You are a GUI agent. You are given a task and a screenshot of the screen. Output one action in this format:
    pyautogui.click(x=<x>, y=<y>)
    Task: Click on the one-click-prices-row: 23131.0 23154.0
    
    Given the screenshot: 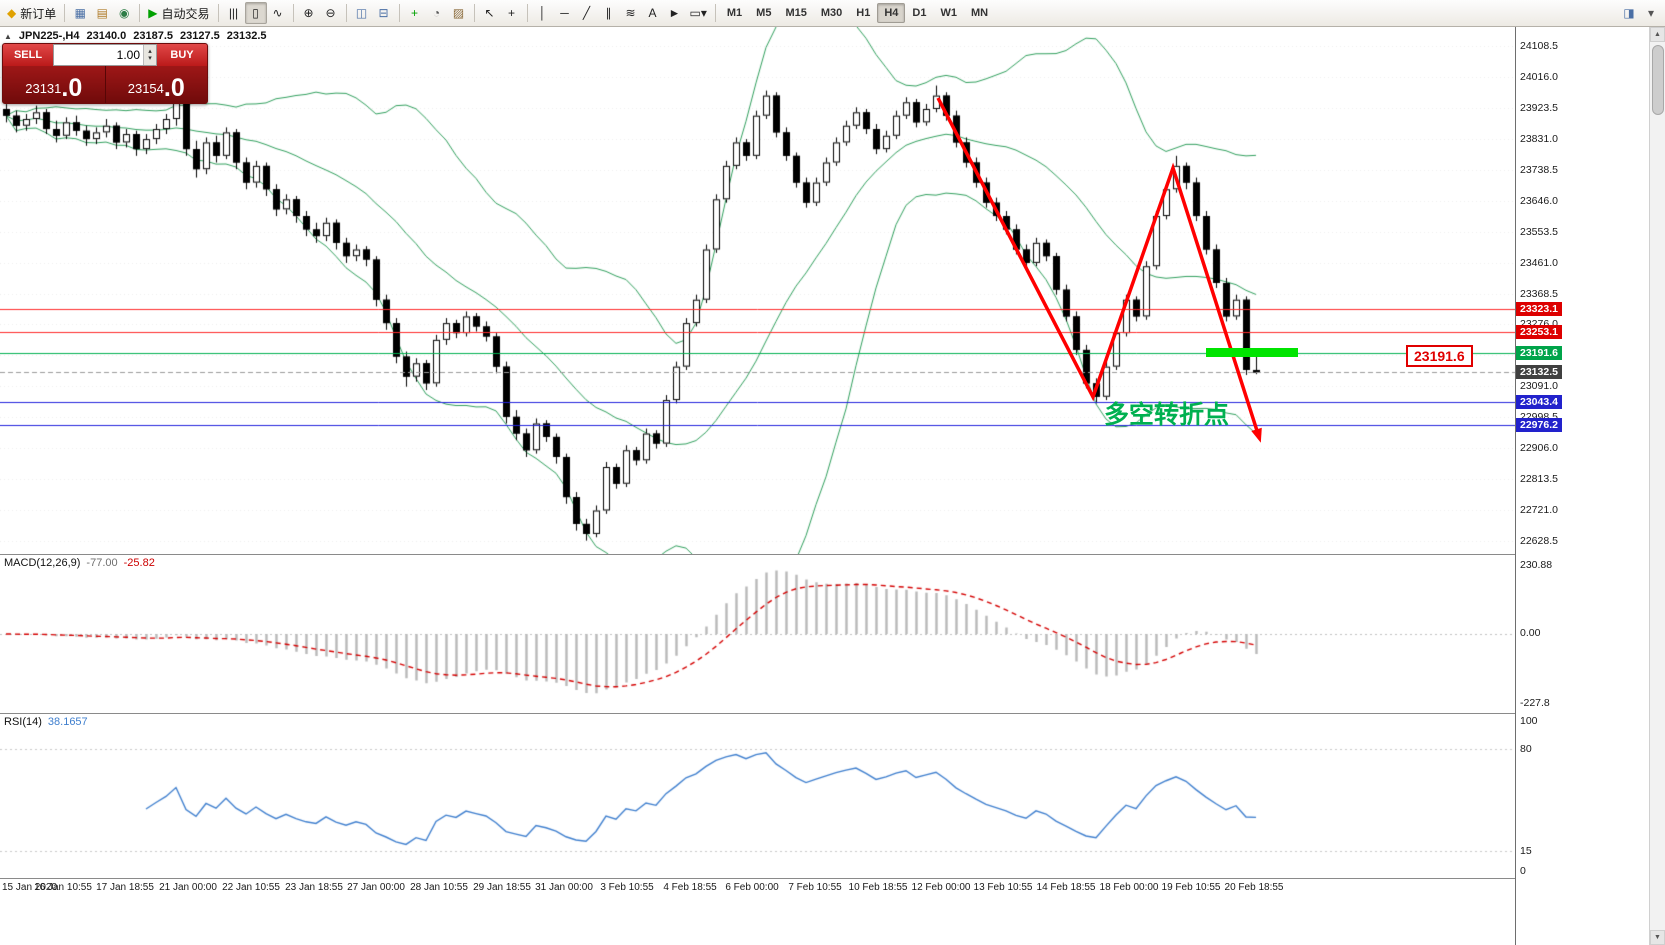 What is the action you would take?
    pyautogui.click(x=105, y=84)
    